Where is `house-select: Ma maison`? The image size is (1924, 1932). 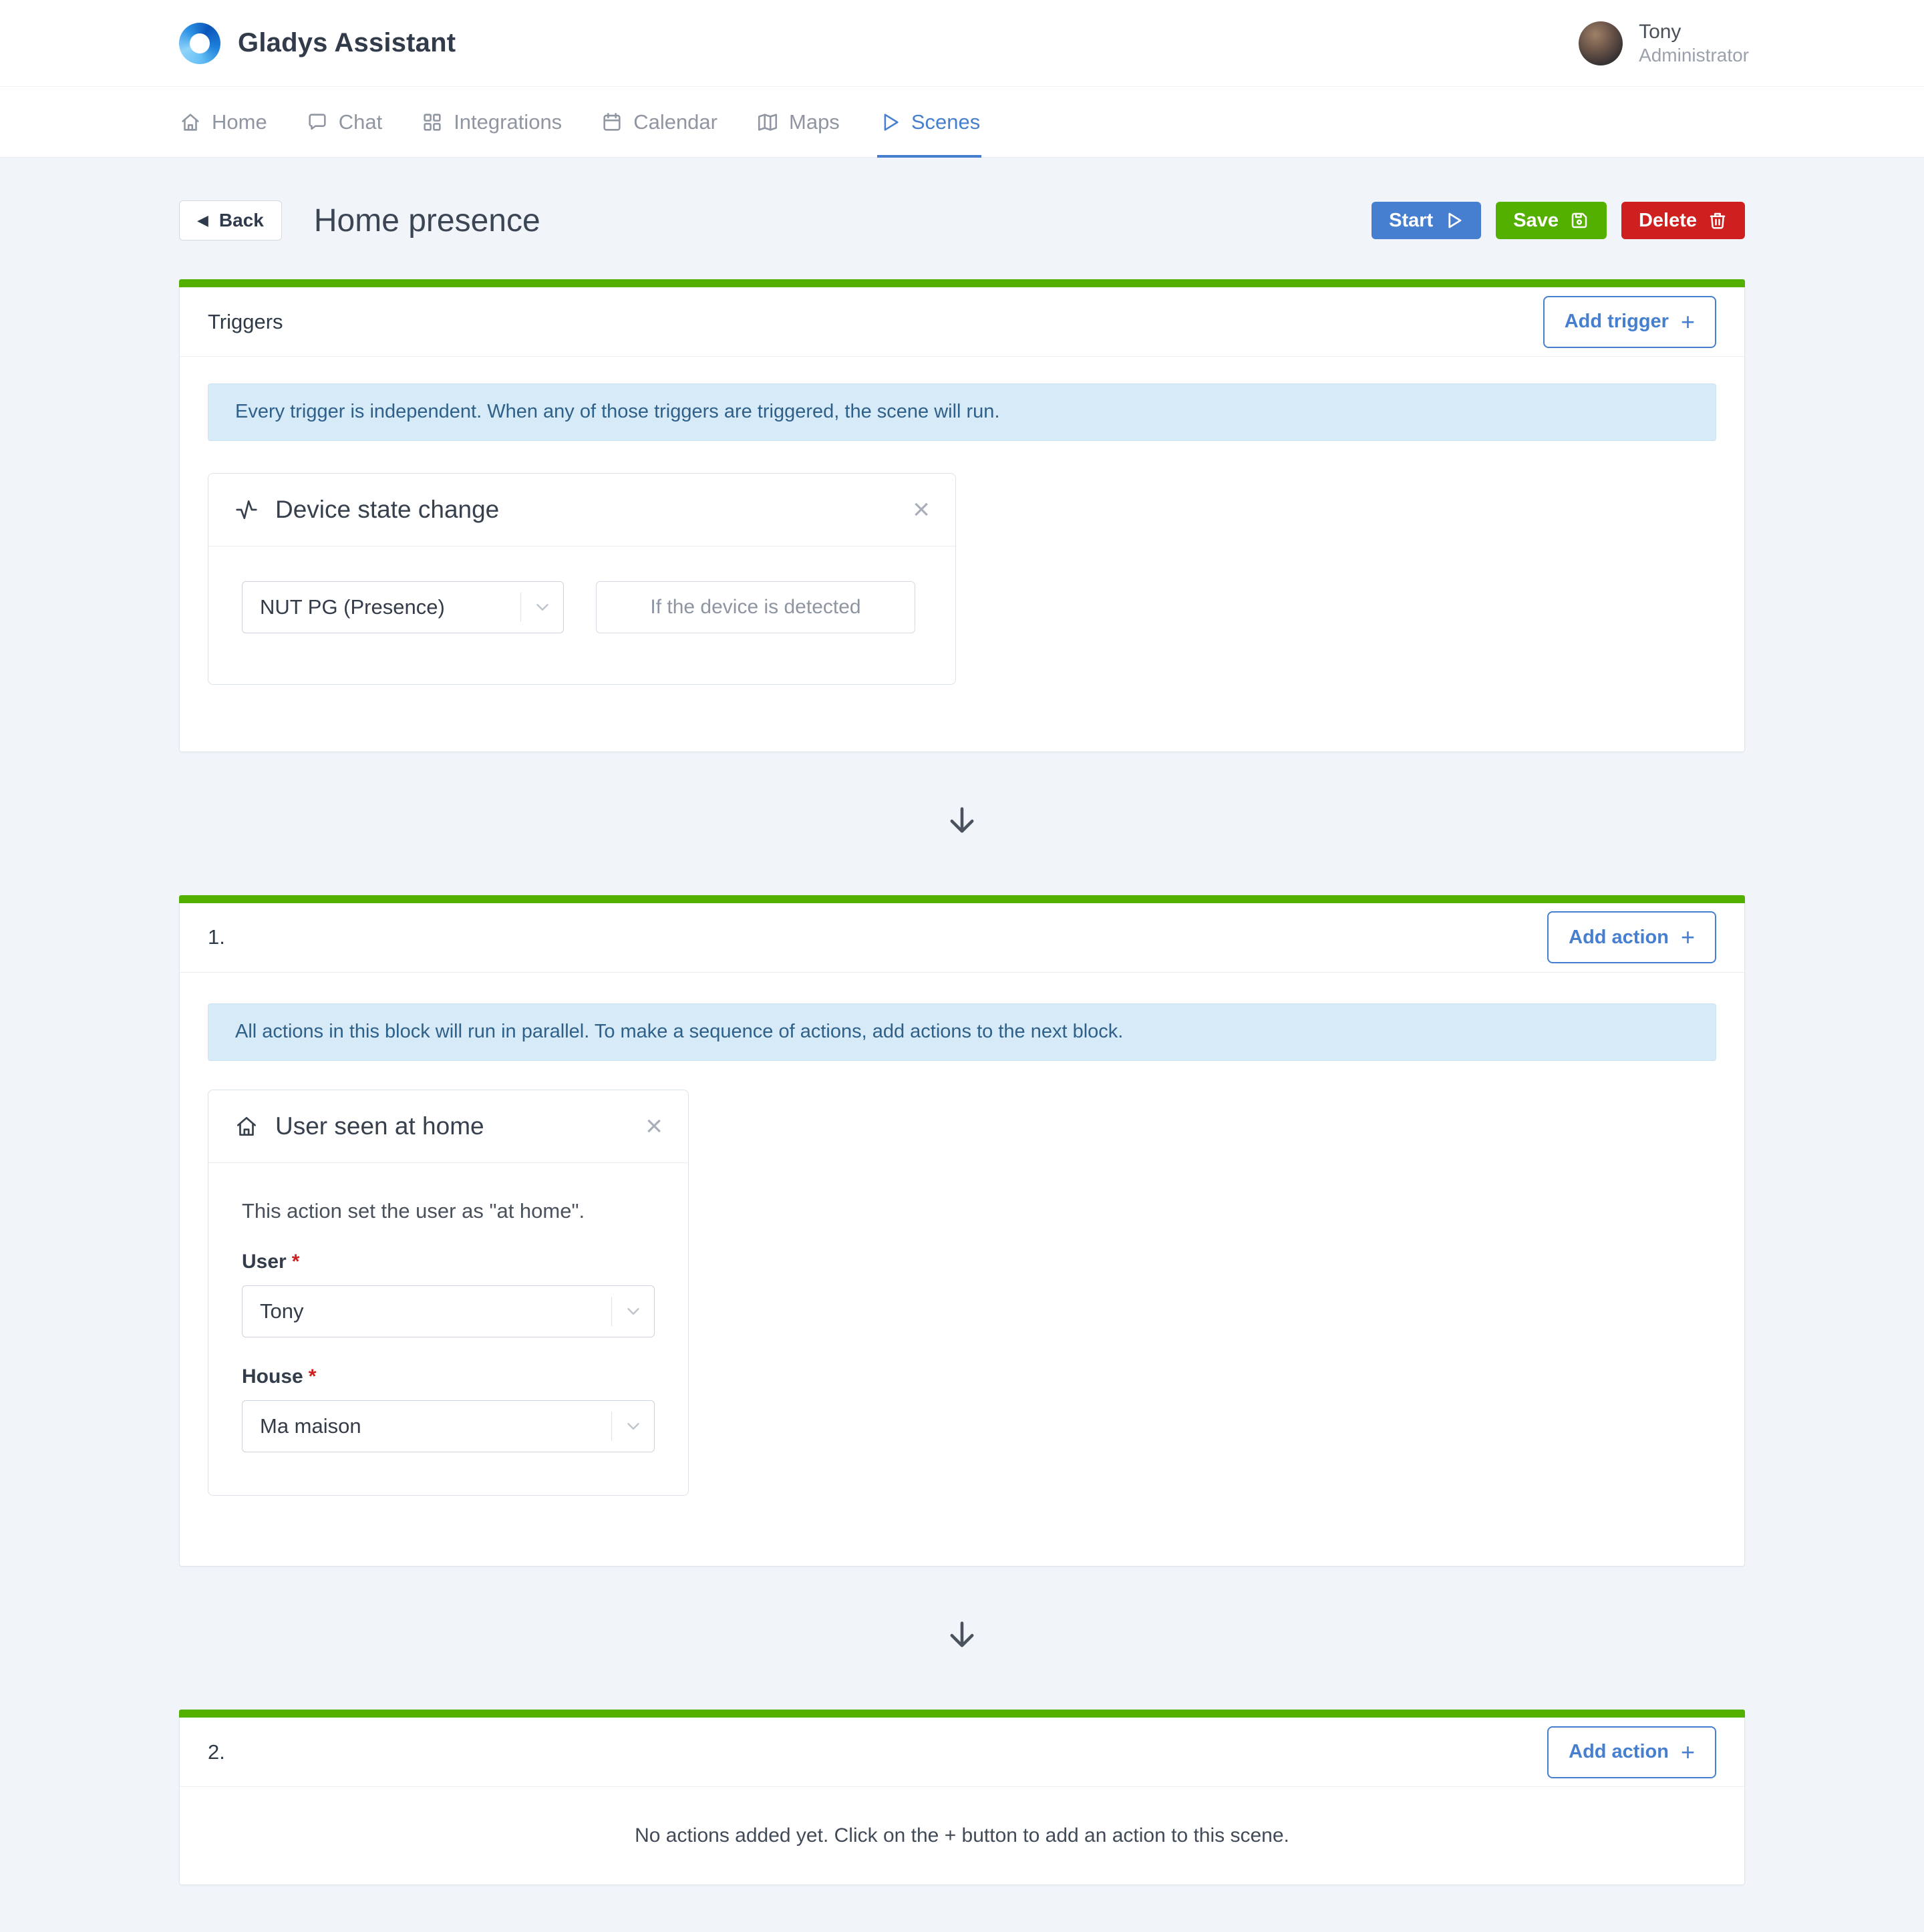 house-select: Ma maison is located at coordinates (448, 1426).